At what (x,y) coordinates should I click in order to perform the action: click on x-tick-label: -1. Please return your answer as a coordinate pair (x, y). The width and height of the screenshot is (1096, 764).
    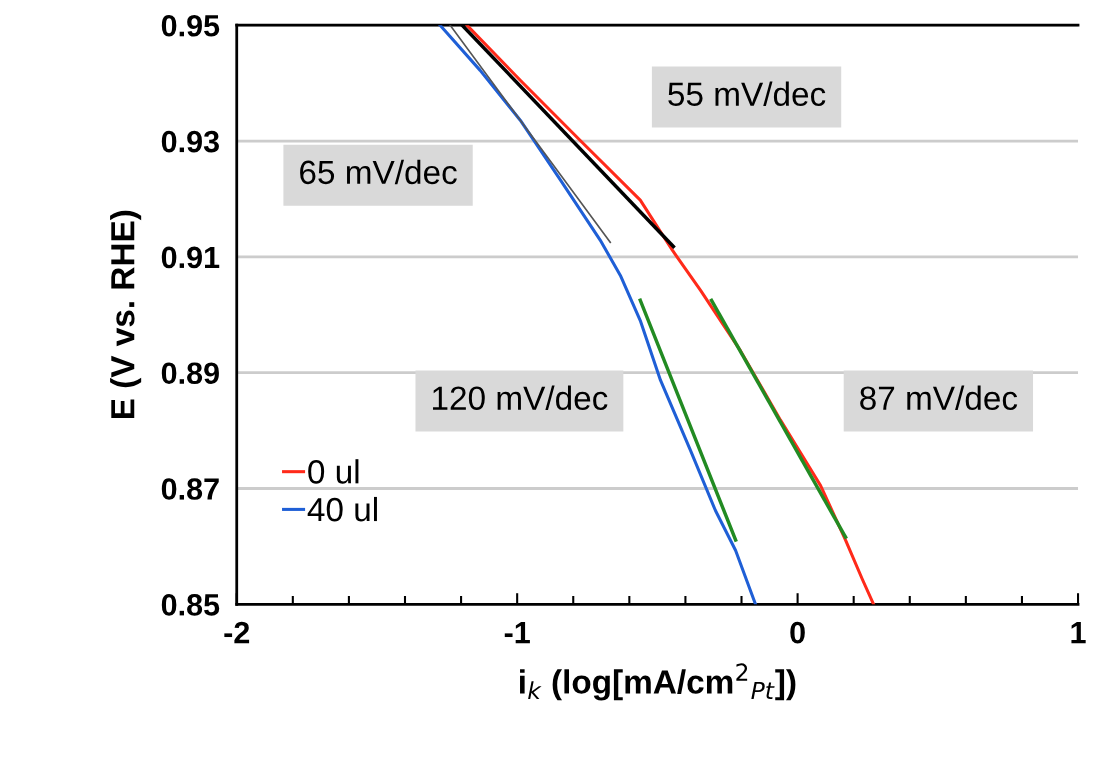
    Looking at the image, I should click on (517, 633).